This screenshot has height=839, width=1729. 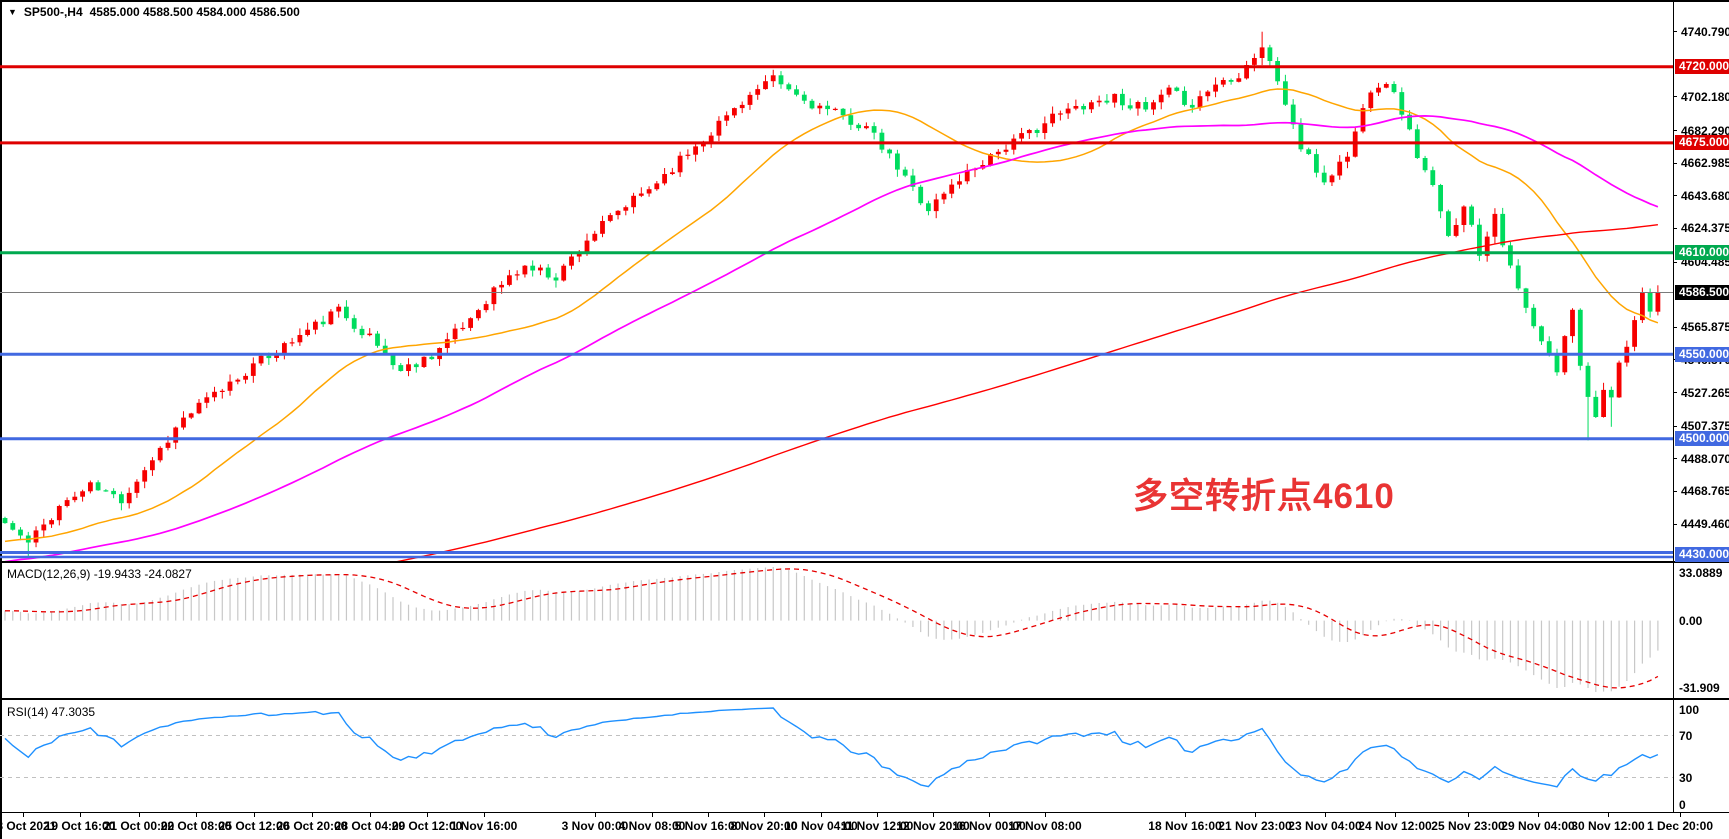 What do you see at coordinates (821, 826) in the screenshot?
I see `time-axis-label: 10 Nov 04:00` at bounding box center [821, 826].